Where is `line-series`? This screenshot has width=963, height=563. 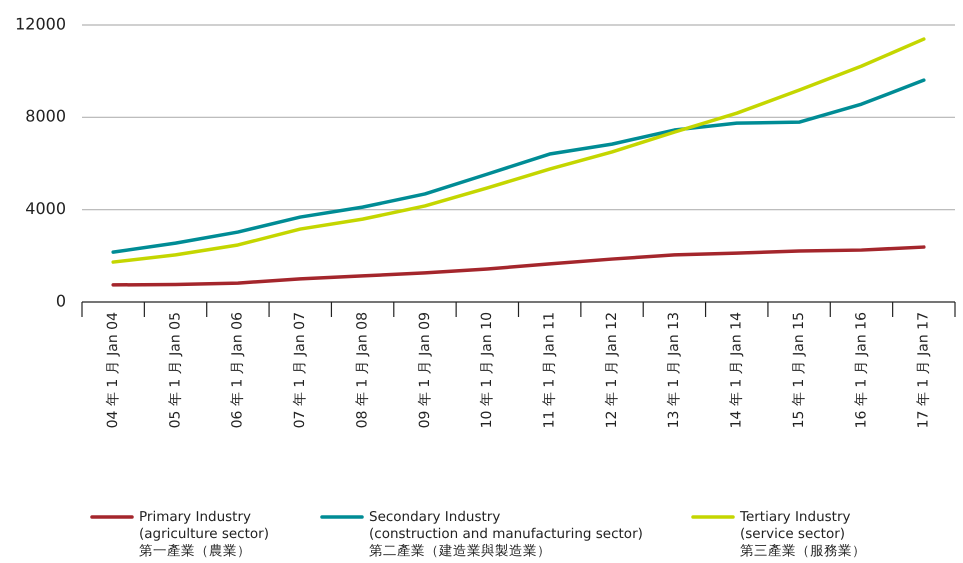
line-series is located at coordinates (518, 266).